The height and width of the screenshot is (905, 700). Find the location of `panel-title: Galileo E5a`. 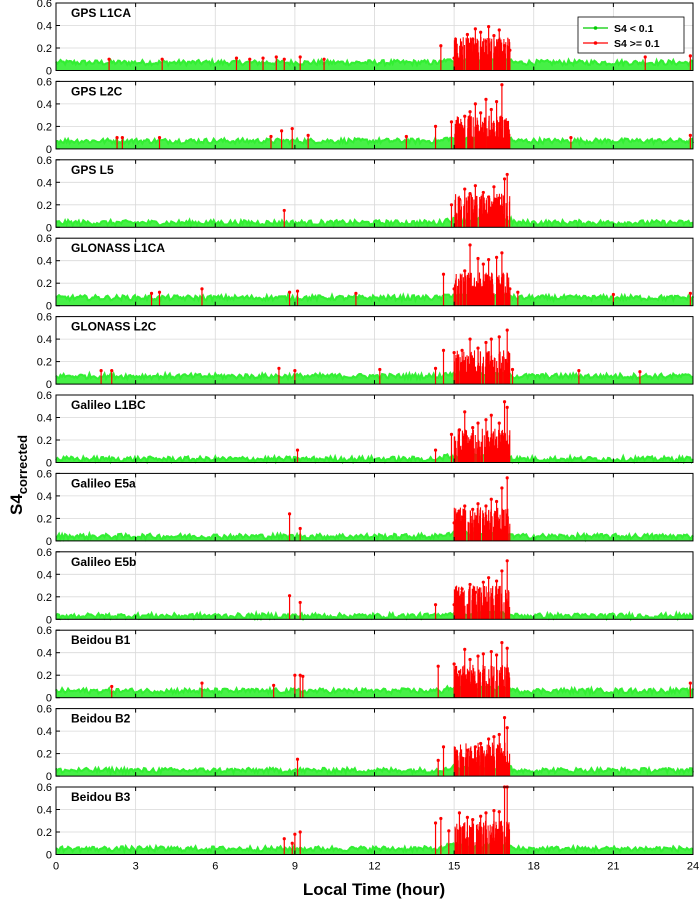

panel-title: Galileo E5a is located at coordinates (103, 483).